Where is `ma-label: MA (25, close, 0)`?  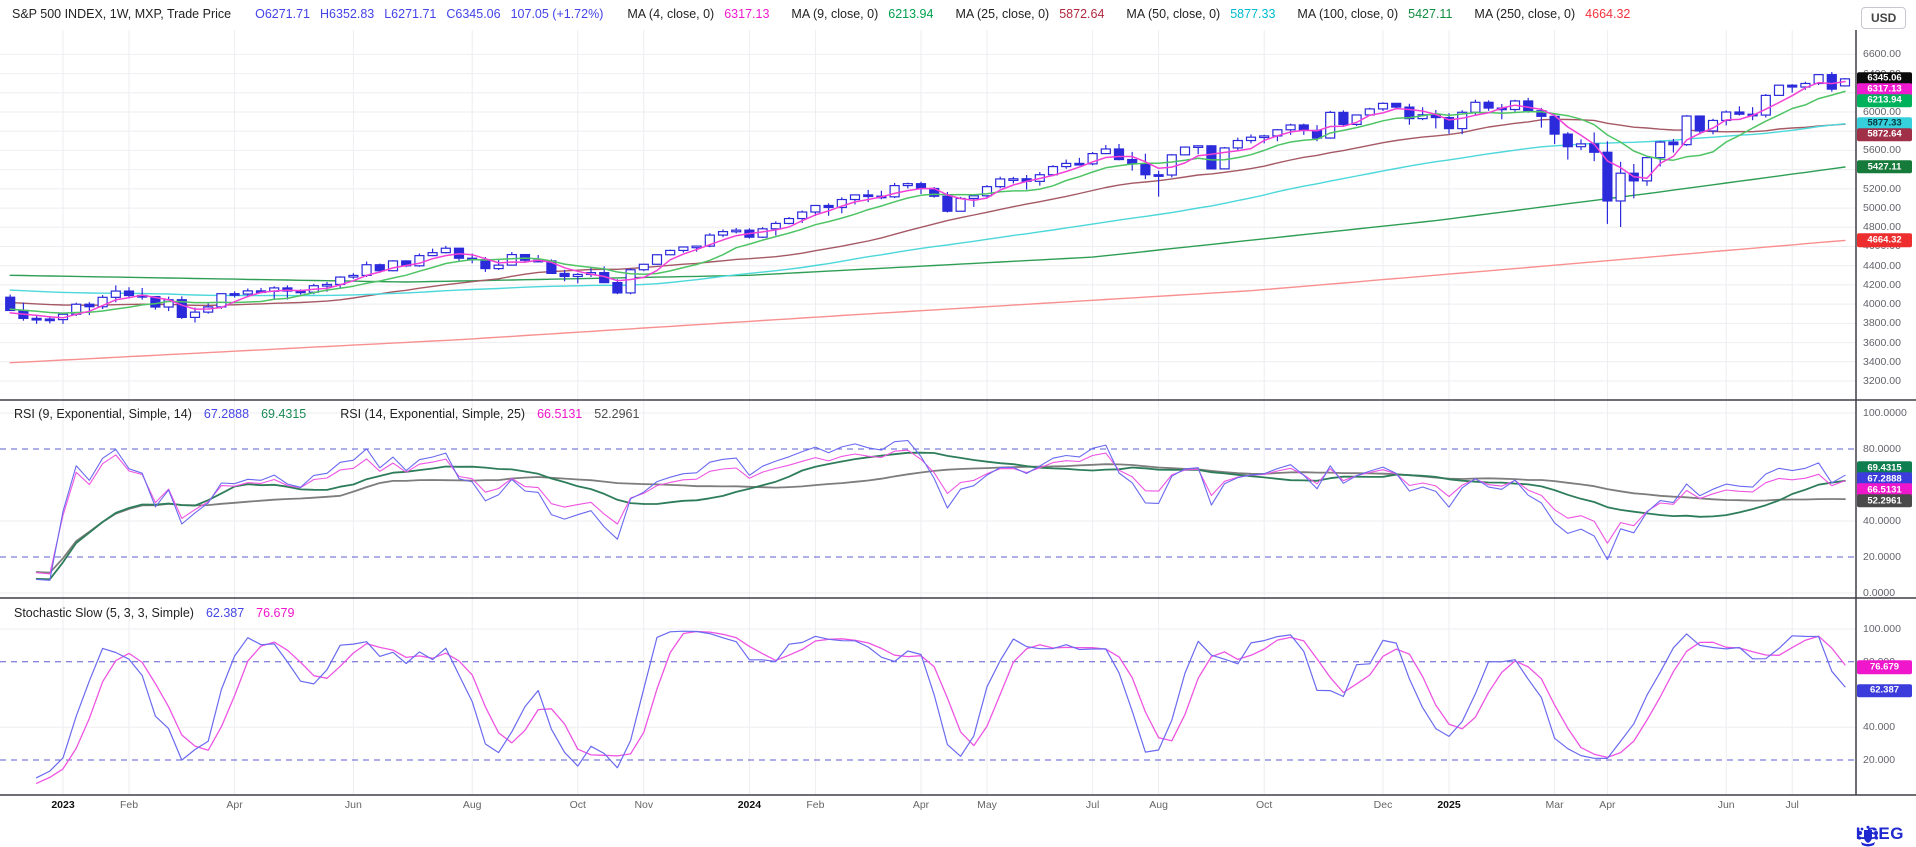
ma-label: MA (25, close, 0) is located at coordinates (1002, 14).